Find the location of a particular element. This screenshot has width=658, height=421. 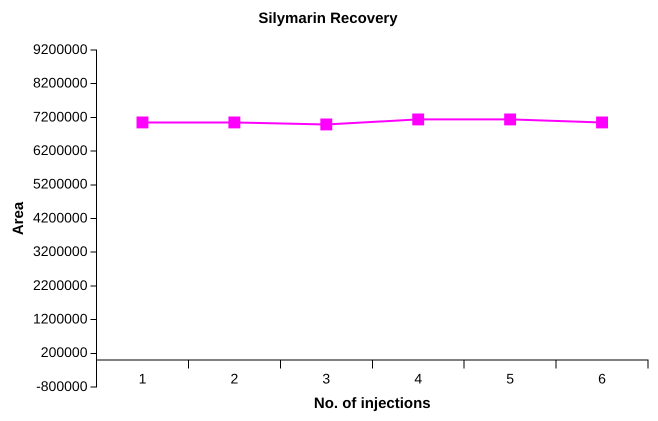

y-tick-label: -800000 is located at coordinates (62, 386).